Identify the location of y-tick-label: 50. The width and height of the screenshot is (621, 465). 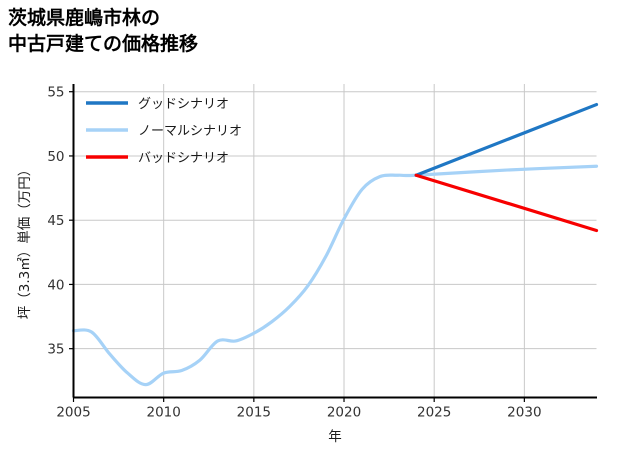
(55, 157).